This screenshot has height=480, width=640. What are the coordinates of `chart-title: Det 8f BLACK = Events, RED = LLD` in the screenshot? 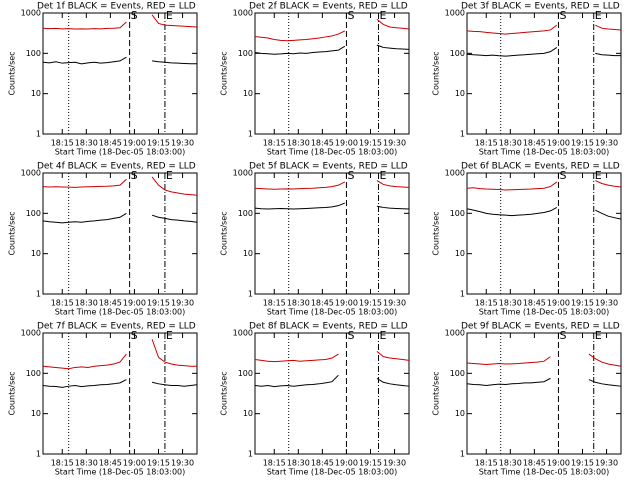 It's located at (328, 327).